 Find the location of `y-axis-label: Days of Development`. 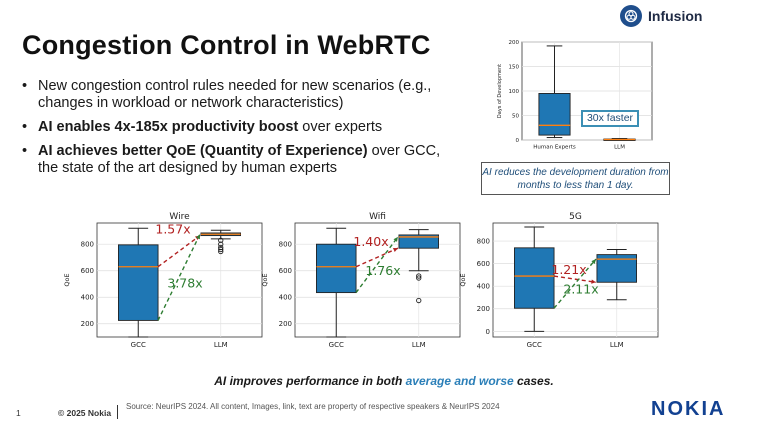

y-axis-label: Days of Development is located at coordinates (500, 91).